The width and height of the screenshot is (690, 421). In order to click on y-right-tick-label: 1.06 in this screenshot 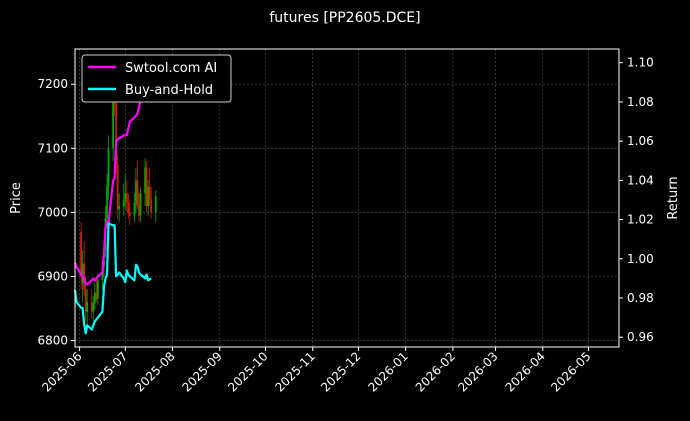, I will do `click(640, 141)`.